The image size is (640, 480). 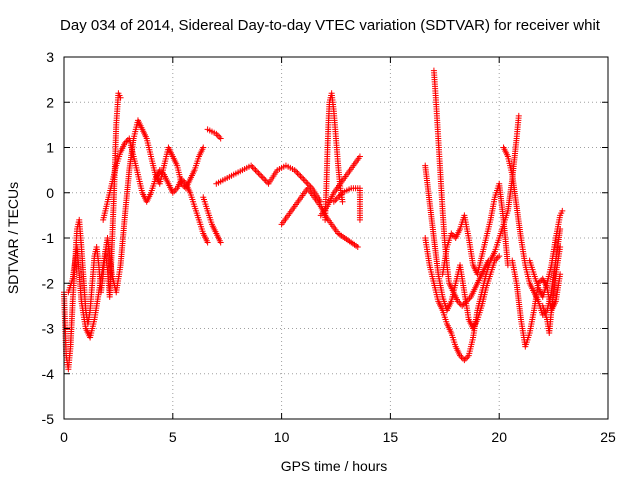 What do you see at coordinates (499, 437) in the screenshot?
I see `x-tick-label: 20` at bounding box center [499, 437].